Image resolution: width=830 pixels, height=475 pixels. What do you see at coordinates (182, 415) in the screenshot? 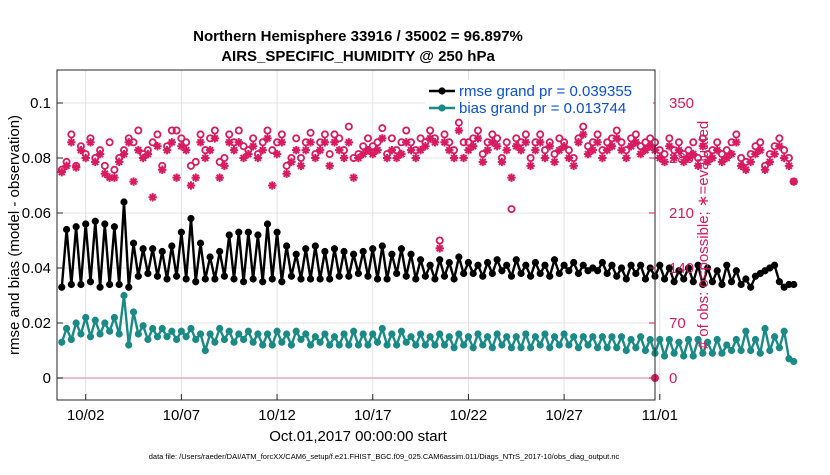
I see `x-tick-label: 10/07` at bounding box center [182, 415].